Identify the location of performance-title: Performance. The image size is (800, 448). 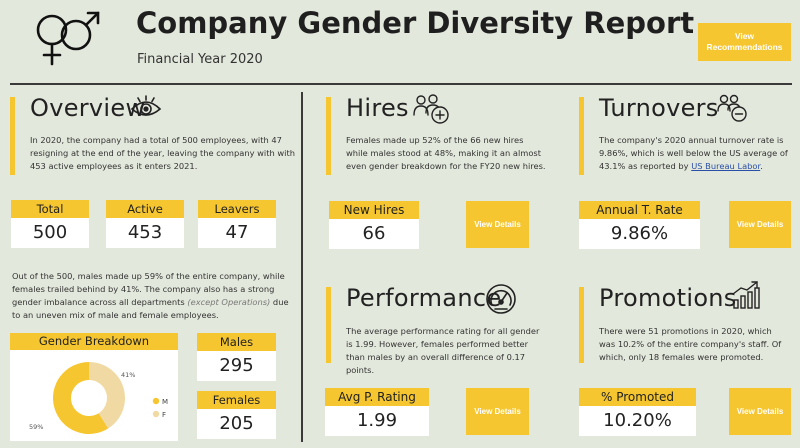
(424, 298).